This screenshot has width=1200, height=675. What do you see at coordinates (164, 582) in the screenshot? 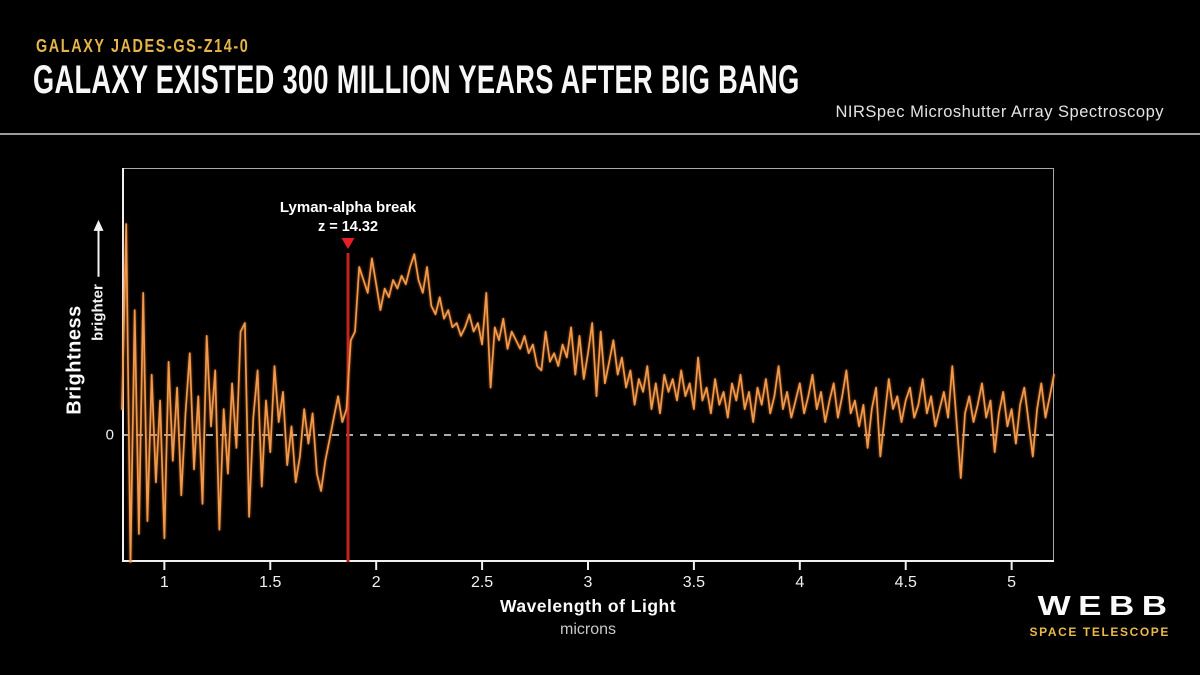
I see `x-tick-label: 1` at bounding box center [164, 582].